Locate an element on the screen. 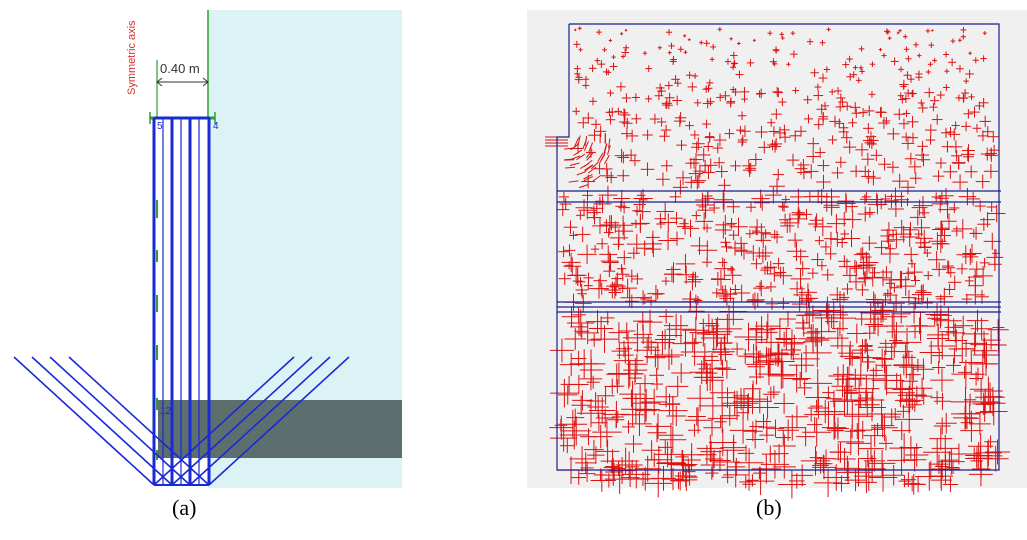 The width and height of the screenshot is (1027, 540). pile-inner-lines is located at coordinates (181, 301).